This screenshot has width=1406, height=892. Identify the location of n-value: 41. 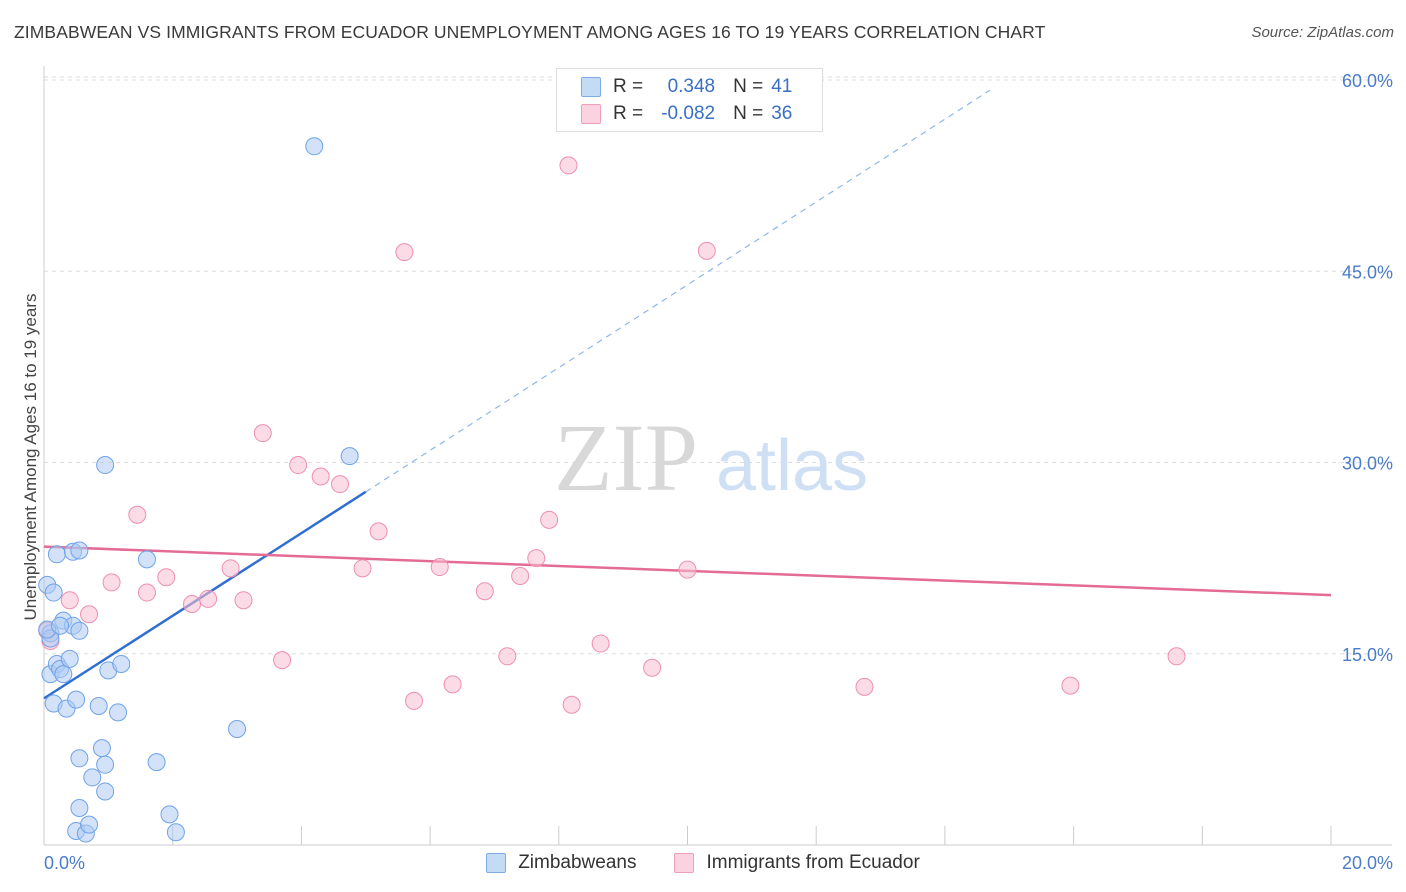
(782, 86).